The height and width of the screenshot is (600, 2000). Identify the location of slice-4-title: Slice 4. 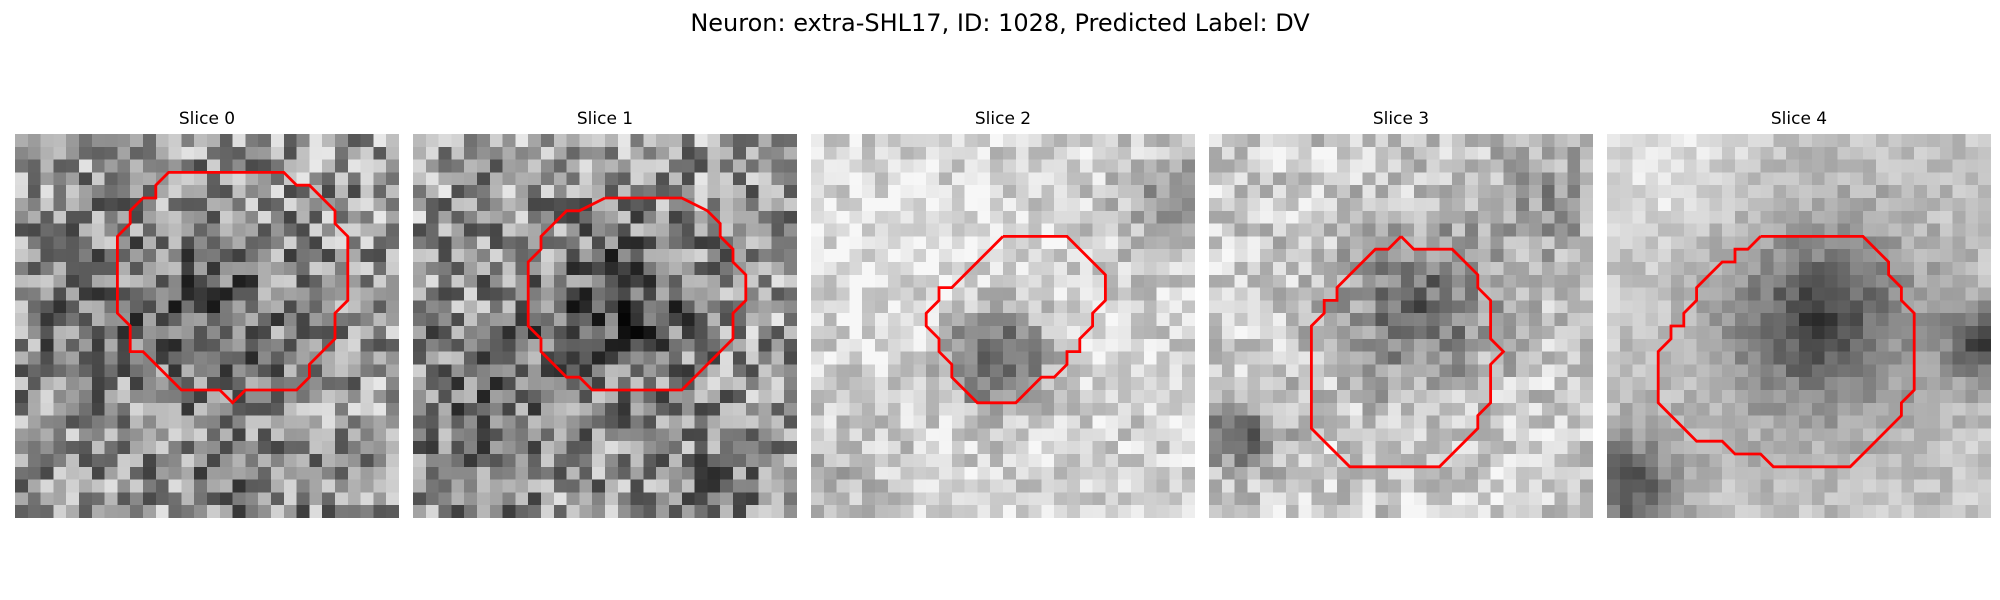
(1799, 119).